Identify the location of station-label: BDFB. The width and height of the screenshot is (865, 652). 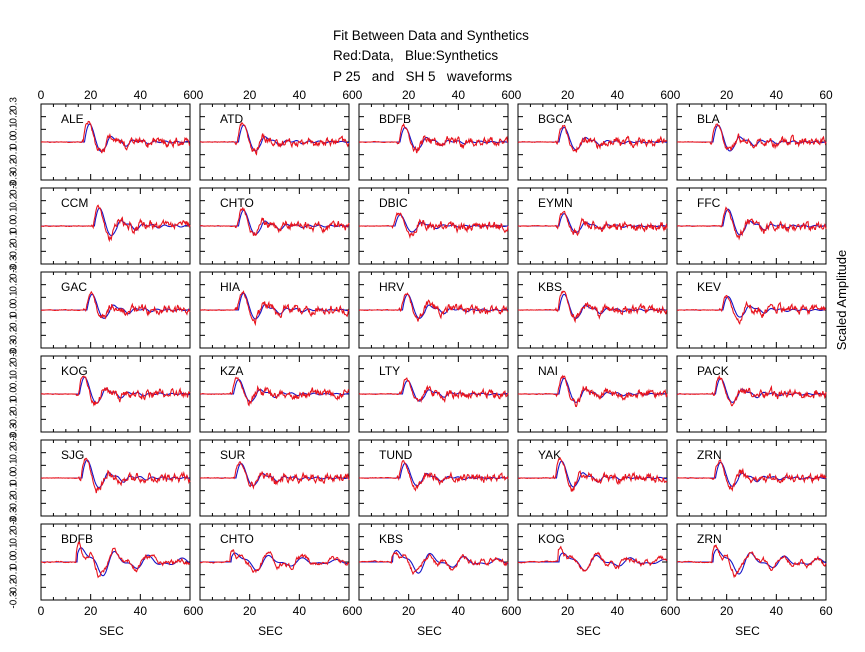
(77, 539).